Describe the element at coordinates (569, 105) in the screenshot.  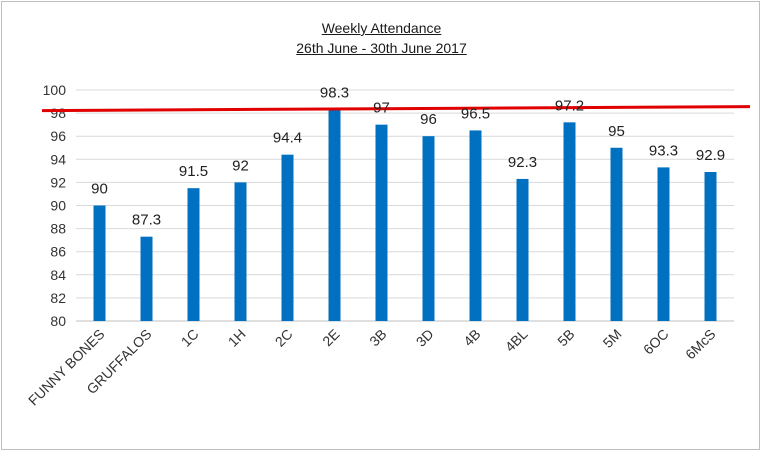
I see `data-label: 97.2` at that location.